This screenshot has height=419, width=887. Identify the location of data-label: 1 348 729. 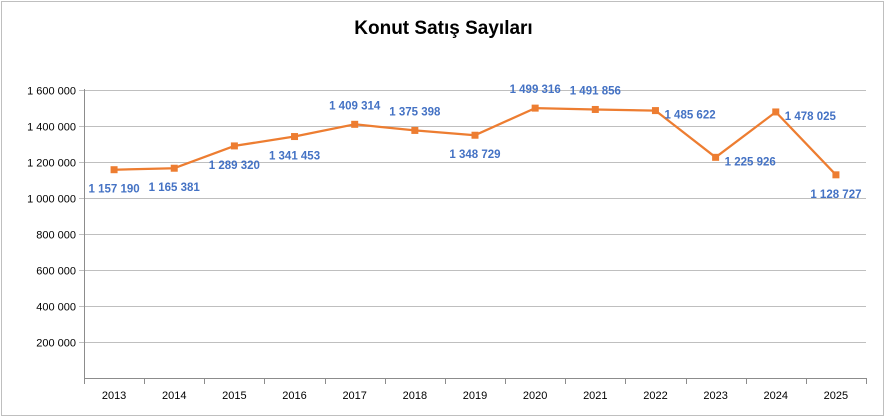
(474, 155).